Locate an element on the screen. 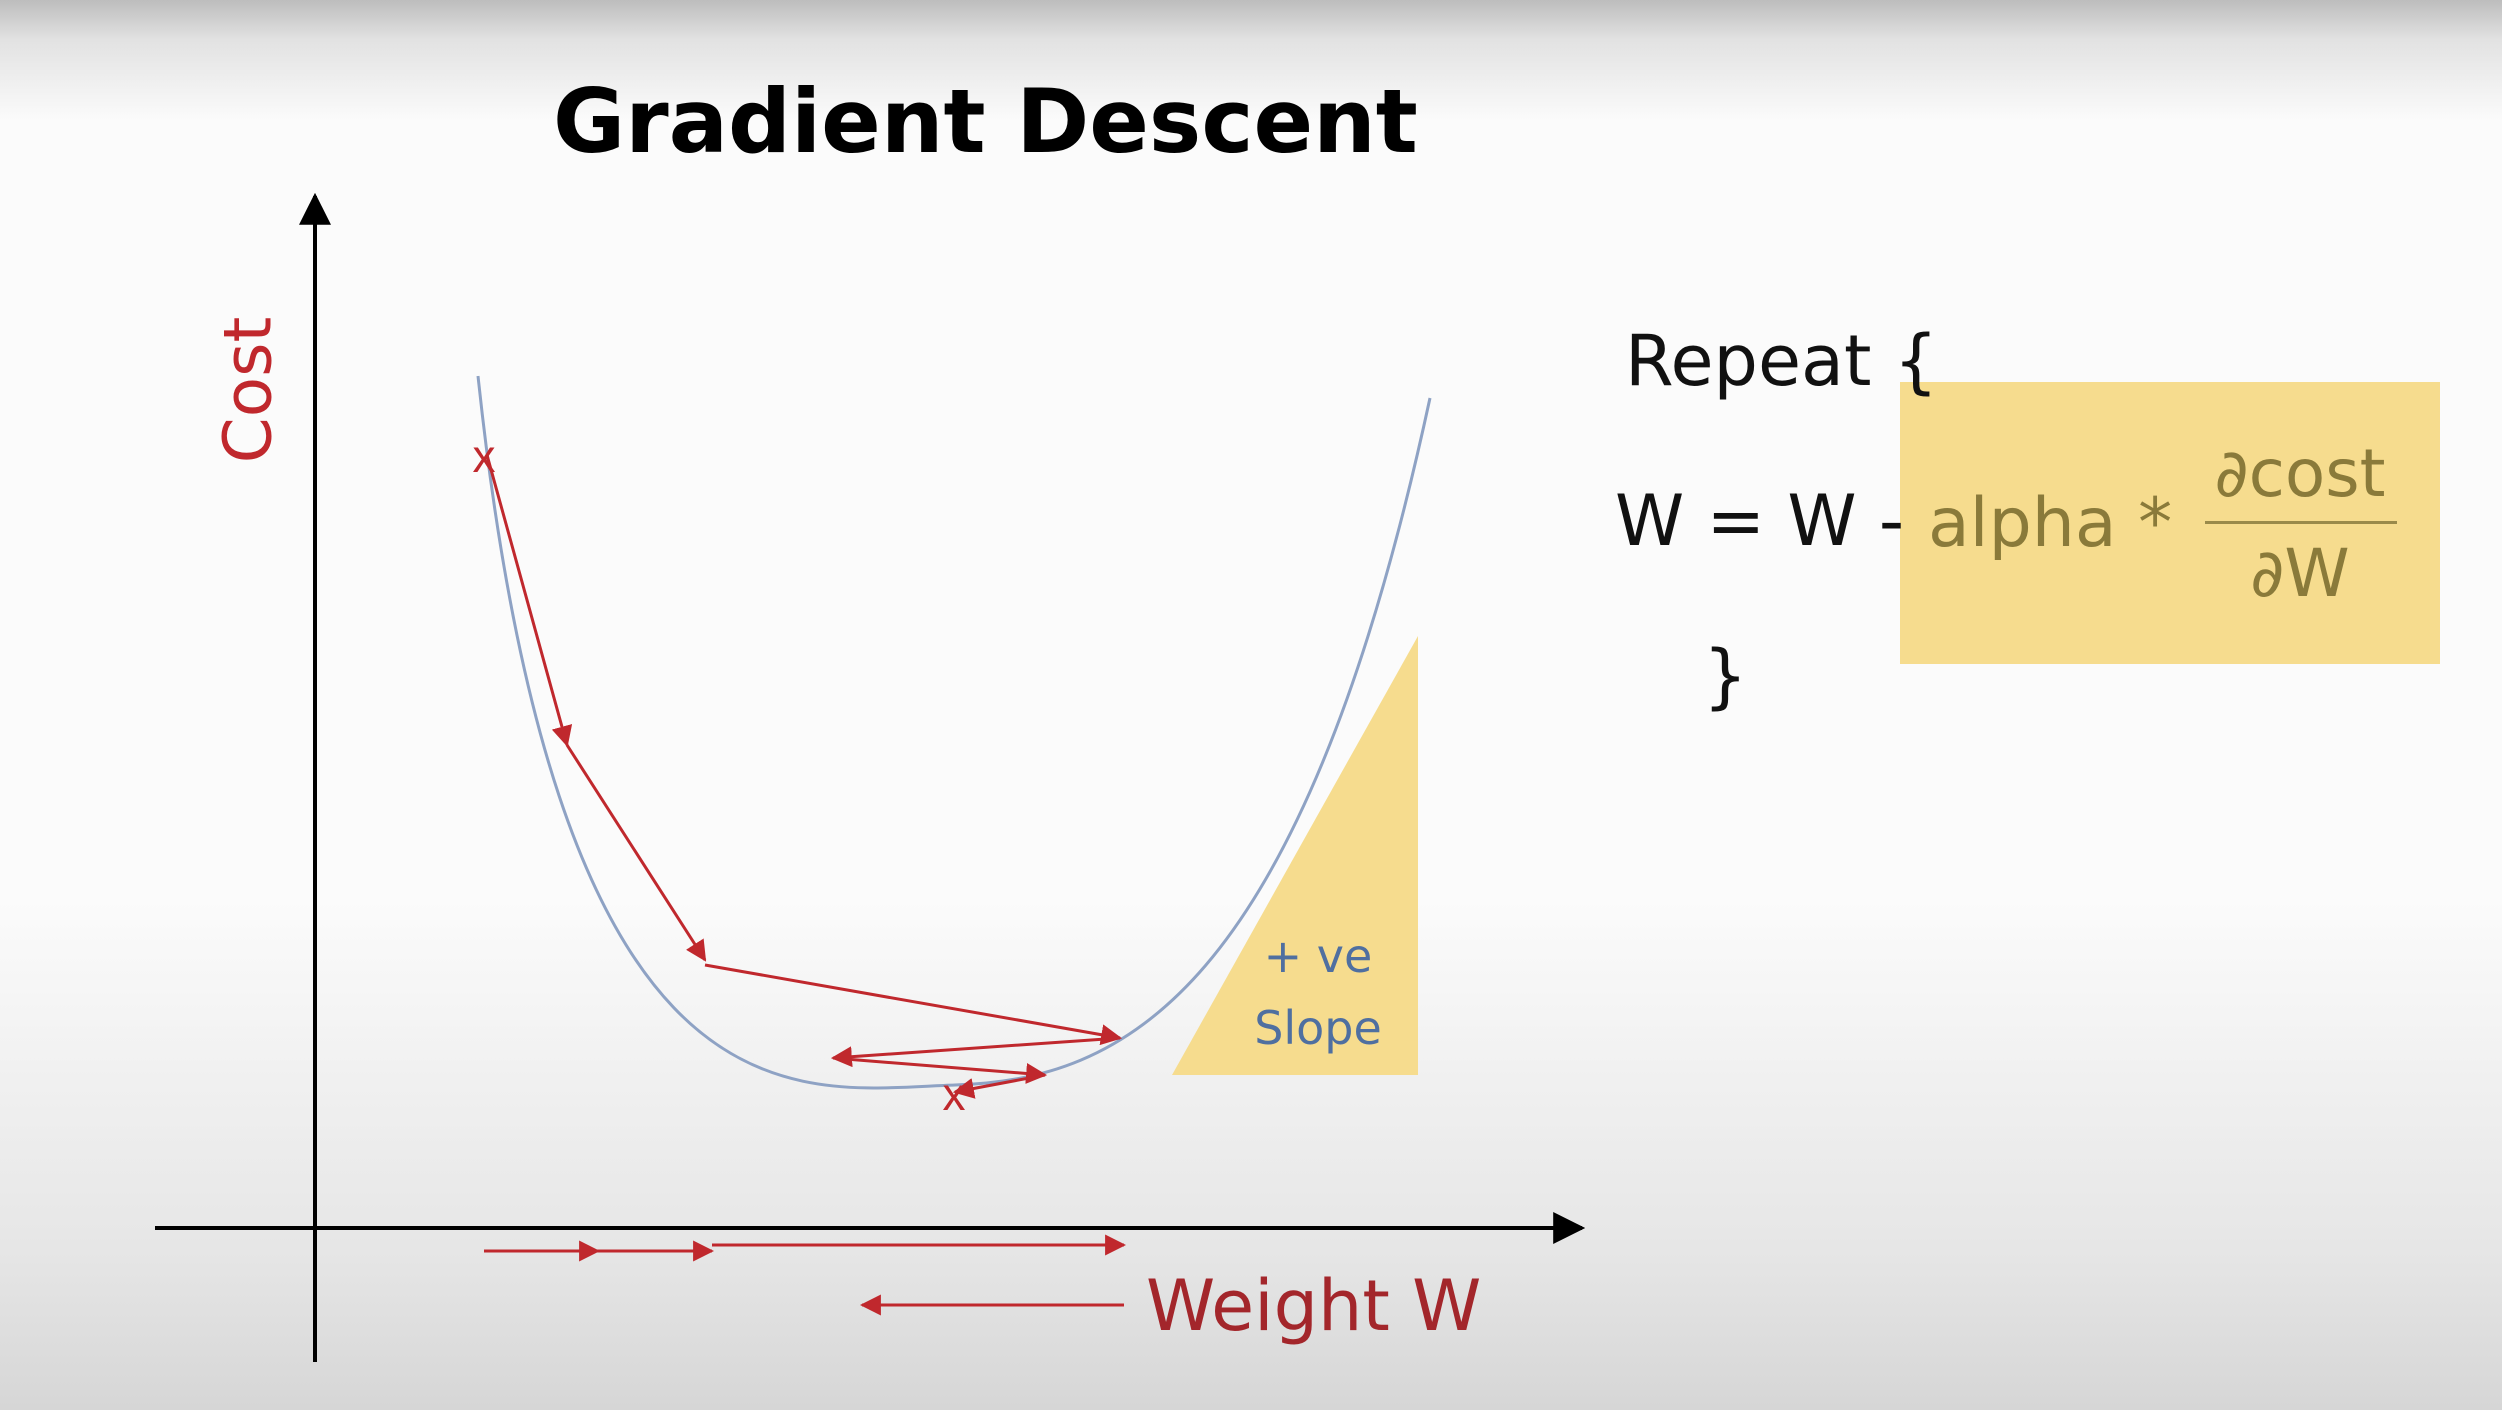  y-axis-label: Cost is located at coordinates (248, 390).